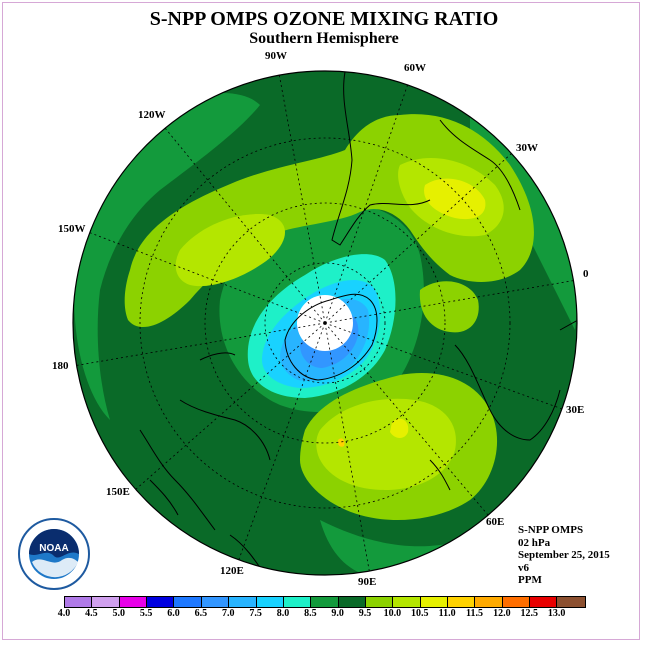 The width and height of the screenshot is (648, 648). What do you see at coordinates (230, 250) in the screenshot?
I see `field-9-5-west` at bounding box center [230, 250].